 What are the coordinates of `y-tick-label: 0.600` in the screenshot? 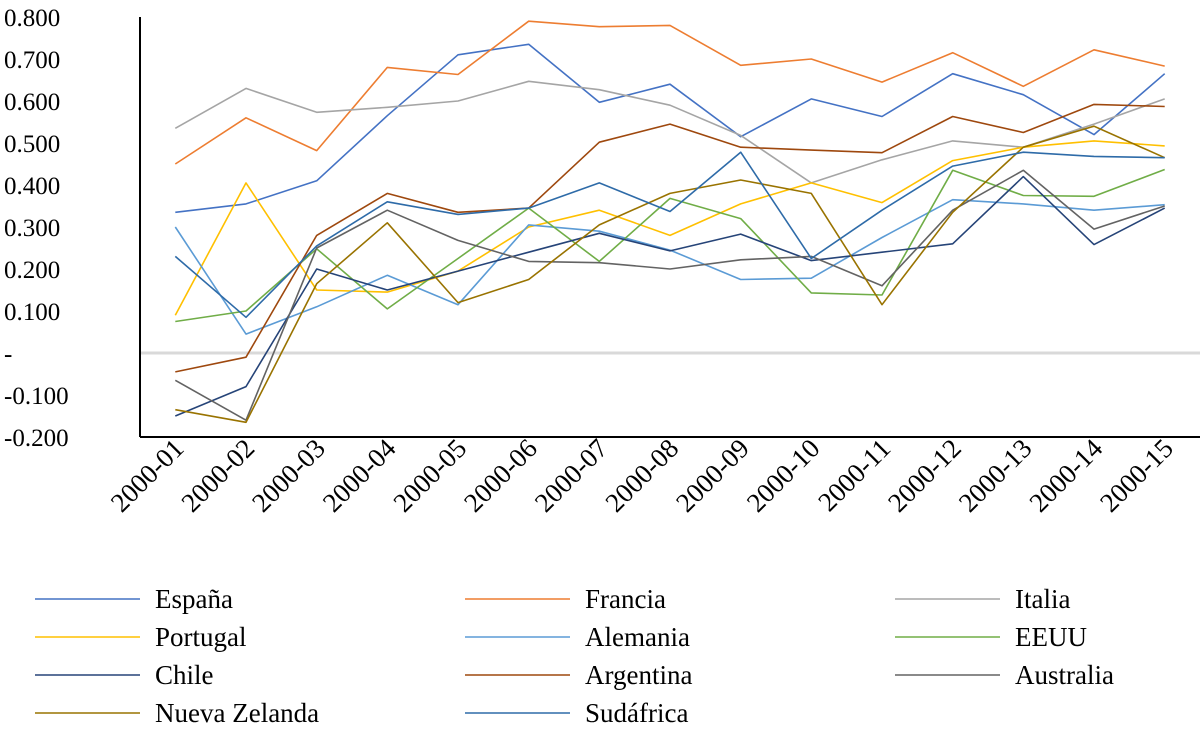 It's located at (32, 102).